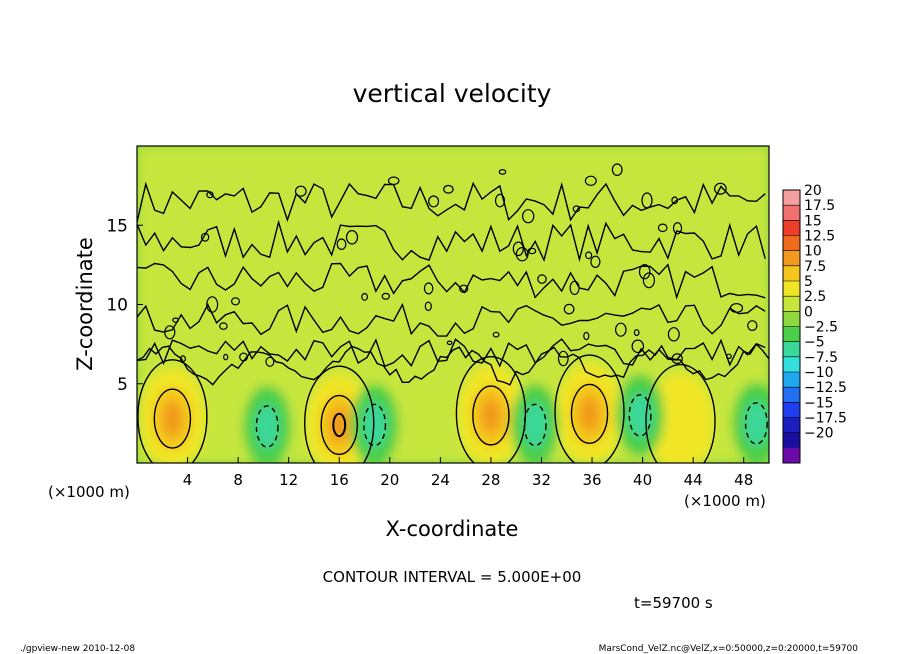 Image resolution: width=904 pixels, height=654 pixels. Describe the element at coordinates (440, 480) in the screenshot. I see `x-tick-label: 24` at that location.